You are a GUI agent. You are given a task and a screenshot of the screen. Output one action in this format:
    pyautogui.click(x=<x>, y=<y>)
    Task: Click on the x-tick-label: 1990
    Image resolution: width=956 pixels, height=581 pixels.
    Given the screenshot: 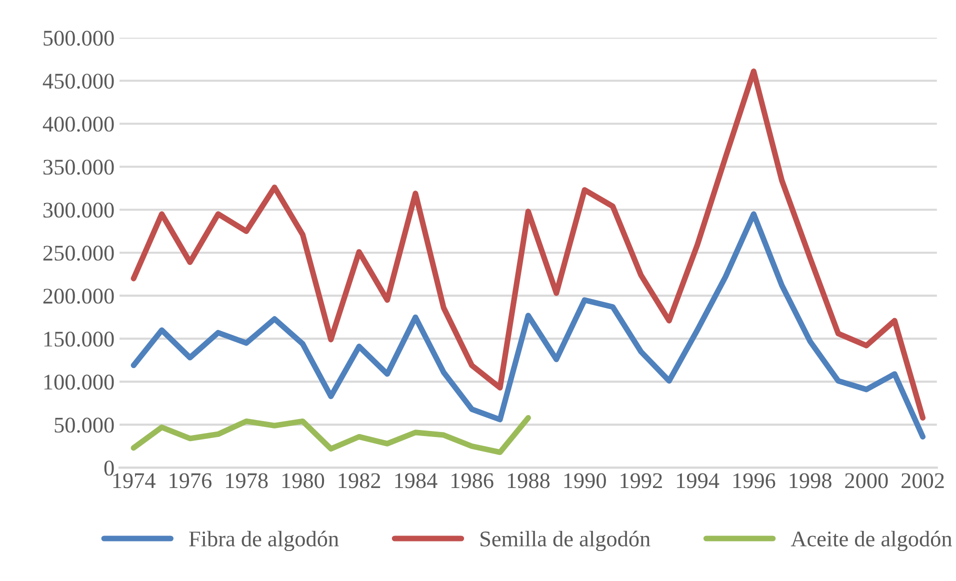 What is the action you would take?
    pyautogui.click(x=585, y=480)
    